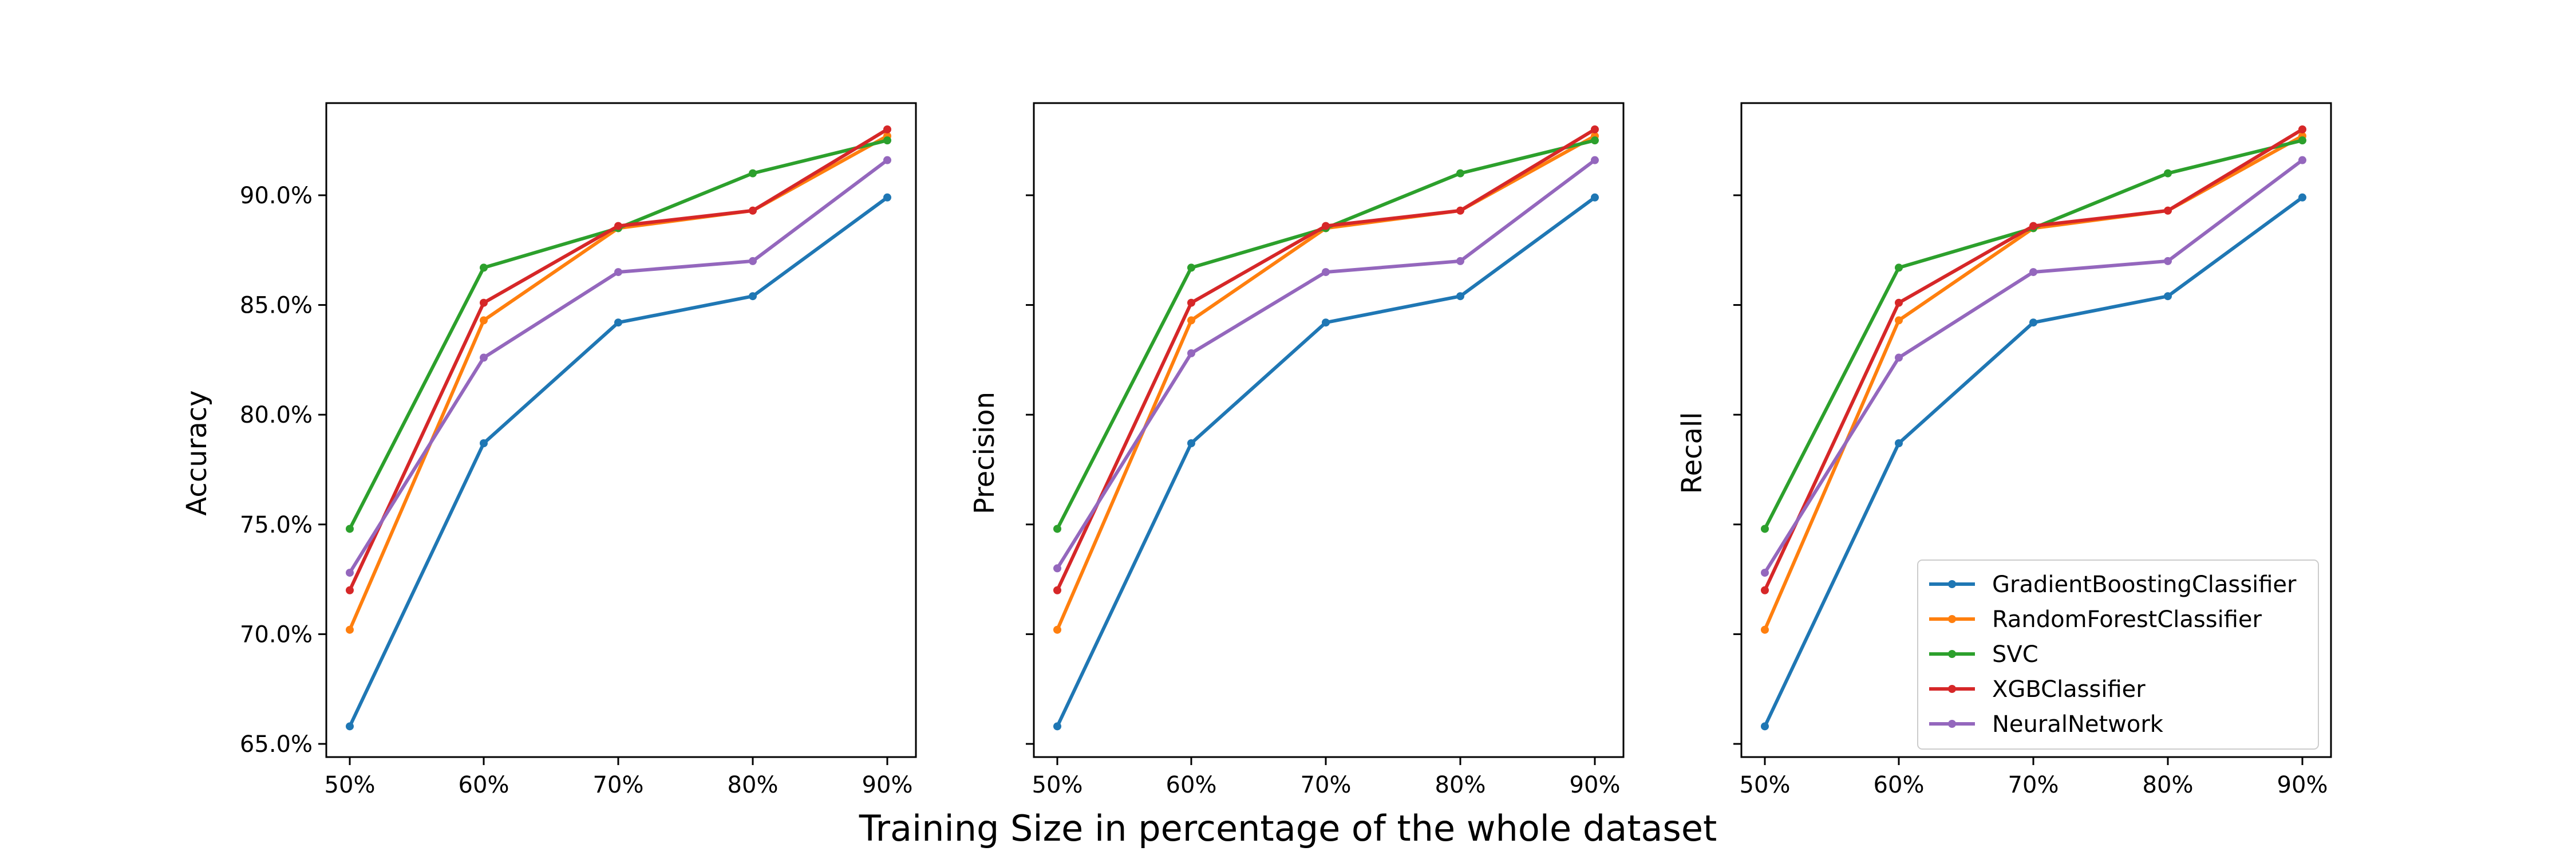  I want to click on legend-box, so click(2118, 654).